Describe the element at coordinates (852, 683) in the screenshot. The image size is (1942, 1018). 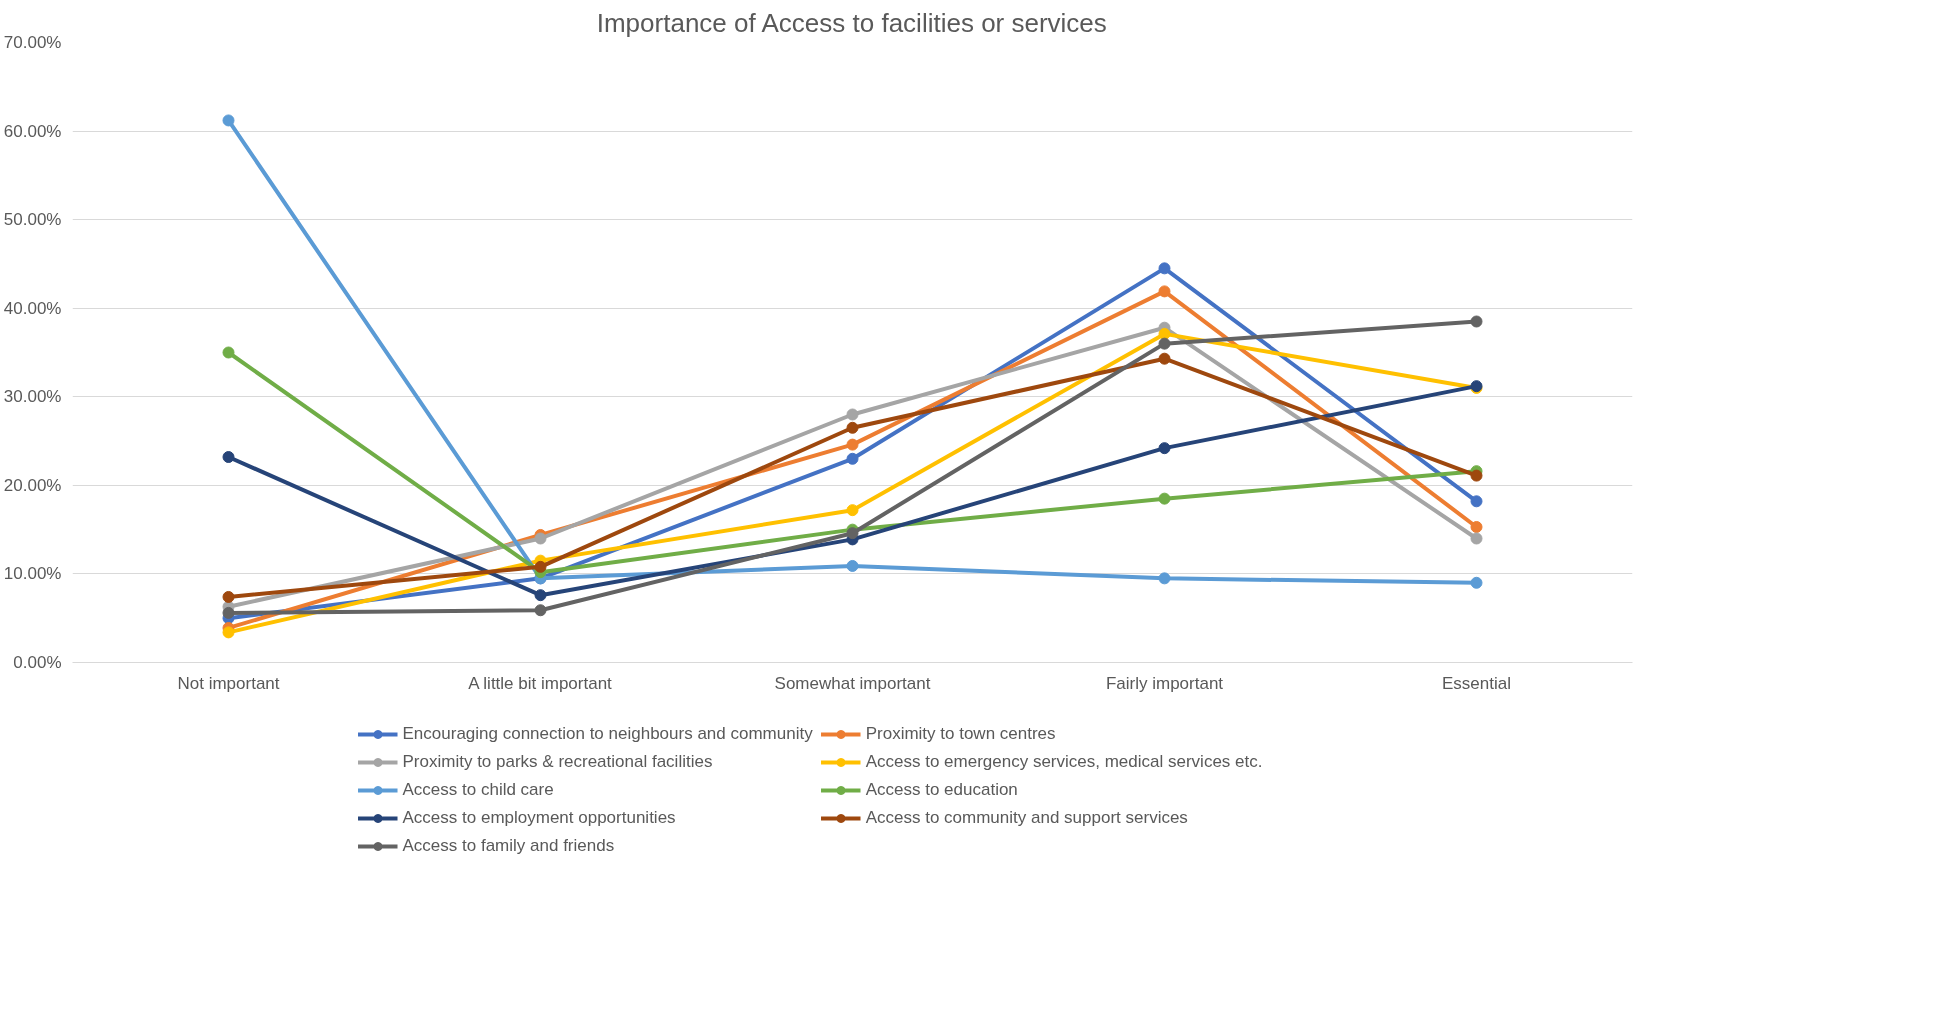
I see `x-tick-label: Somewhat important` at that location.